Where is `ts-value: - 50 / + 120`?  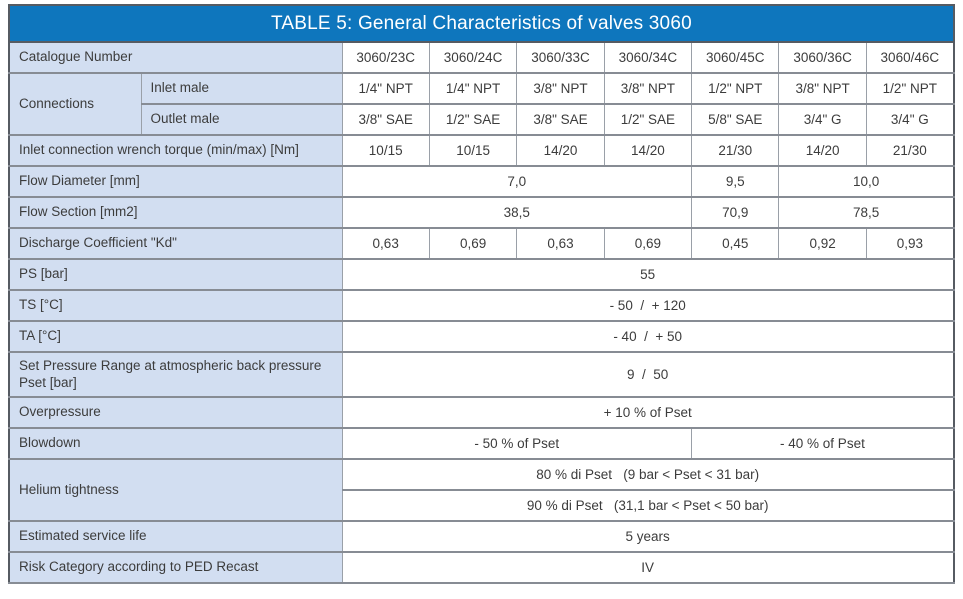
ts-value: - 50 / + 120 is located at coordinates (648, 305).